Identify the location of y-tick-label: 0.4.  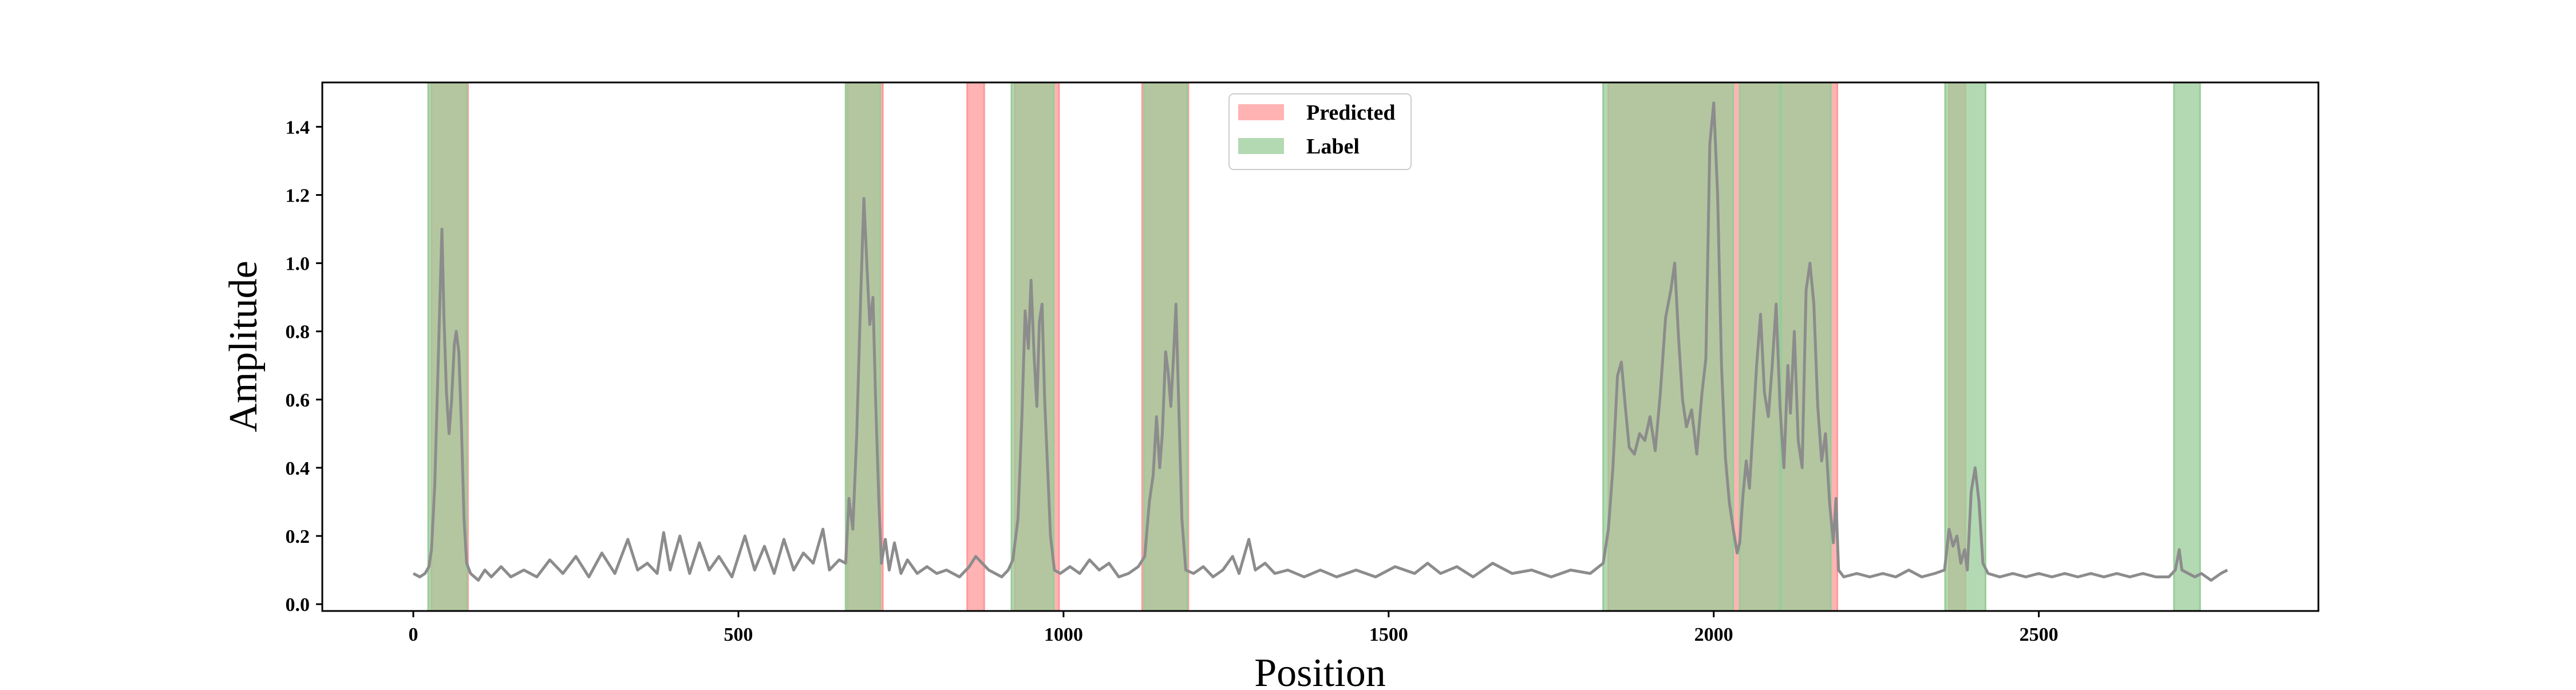
(298, 468).